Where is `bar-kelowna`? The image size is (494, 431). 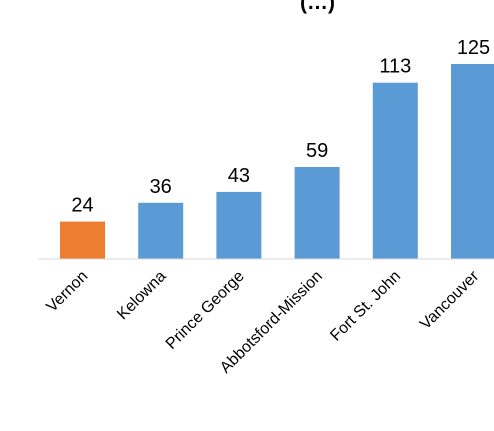 bar-kelowna is located at coordinates (161, 230).